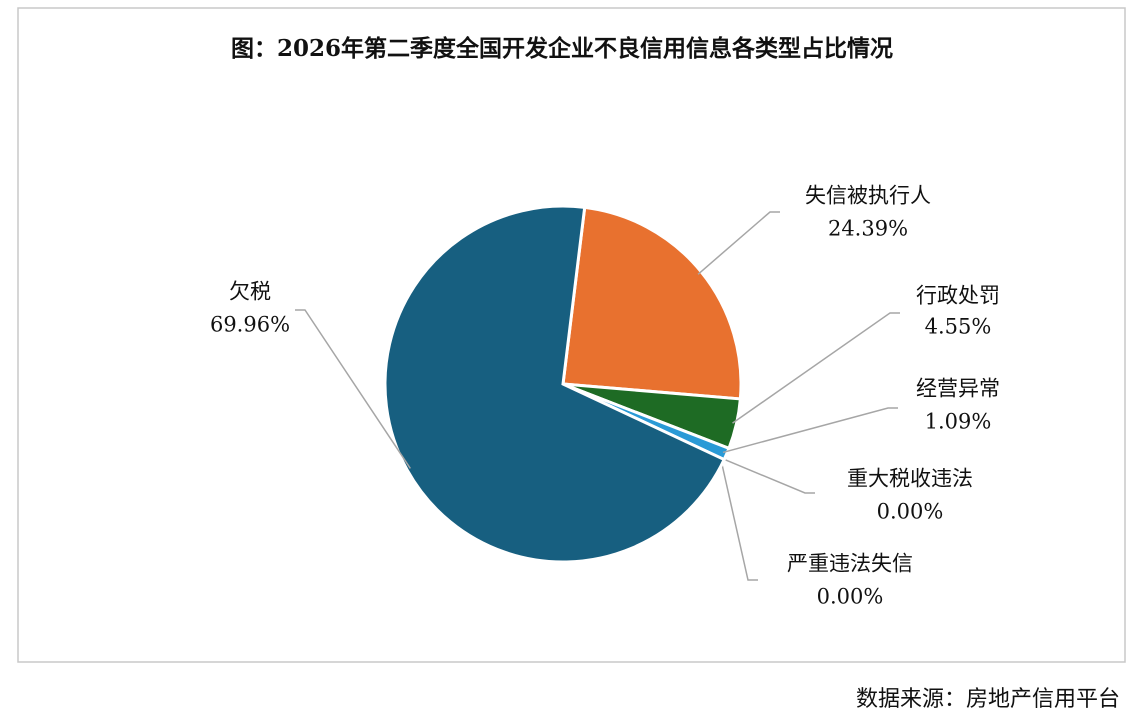  I want to click on source-note: 数据来源：房地产信用平台, so click(988, 699).